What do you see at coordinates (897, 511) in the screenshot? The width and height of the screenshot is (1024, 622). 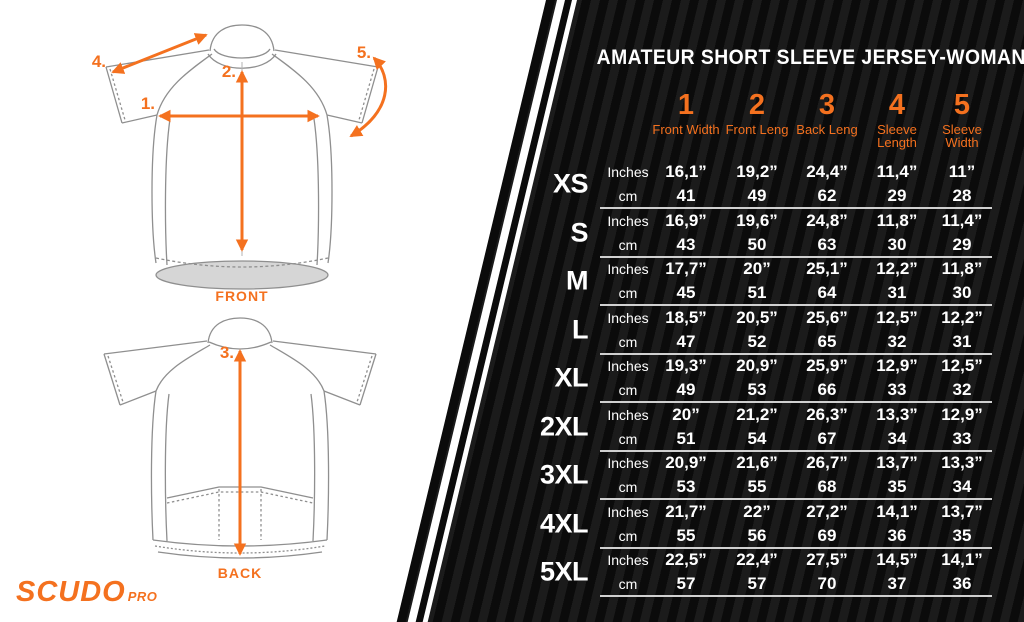 I see `inches-value: 14,1”` at bounding box center [897, 511].